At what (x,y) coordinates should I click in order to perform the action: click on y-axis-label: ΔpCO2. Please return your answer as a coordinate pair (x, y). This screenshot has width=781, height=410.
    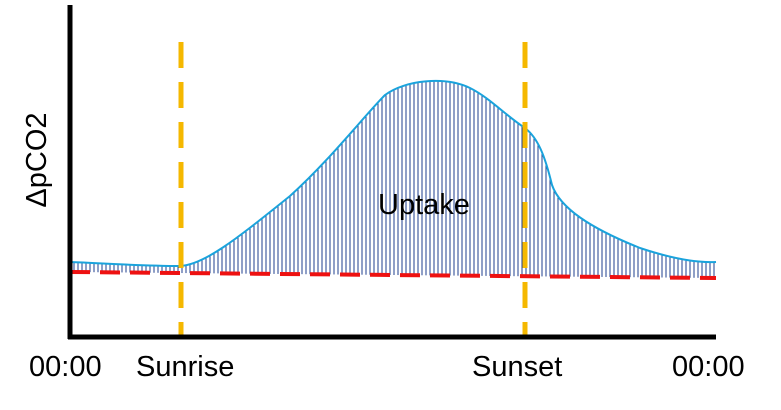
    Looking at the image, I should click on (37, 159).